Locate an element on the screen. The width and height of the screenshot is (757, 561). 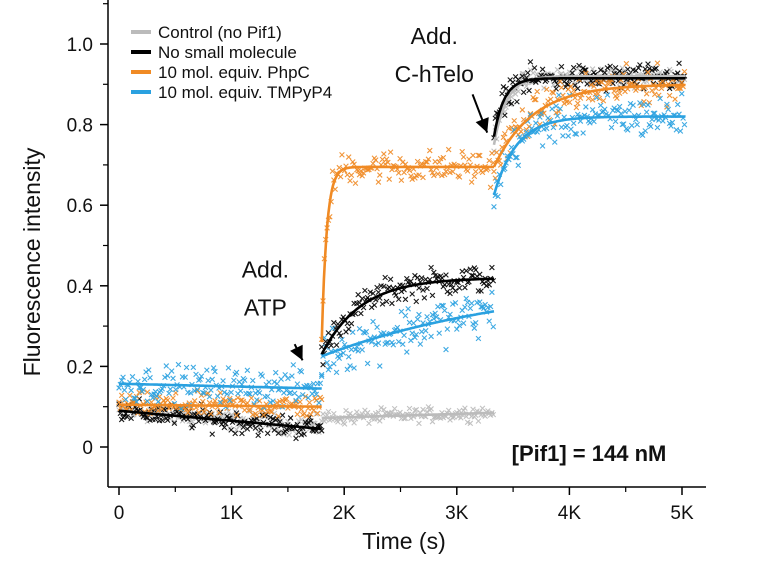
y-tick-label: 0 is located at coordinates (87, 448).